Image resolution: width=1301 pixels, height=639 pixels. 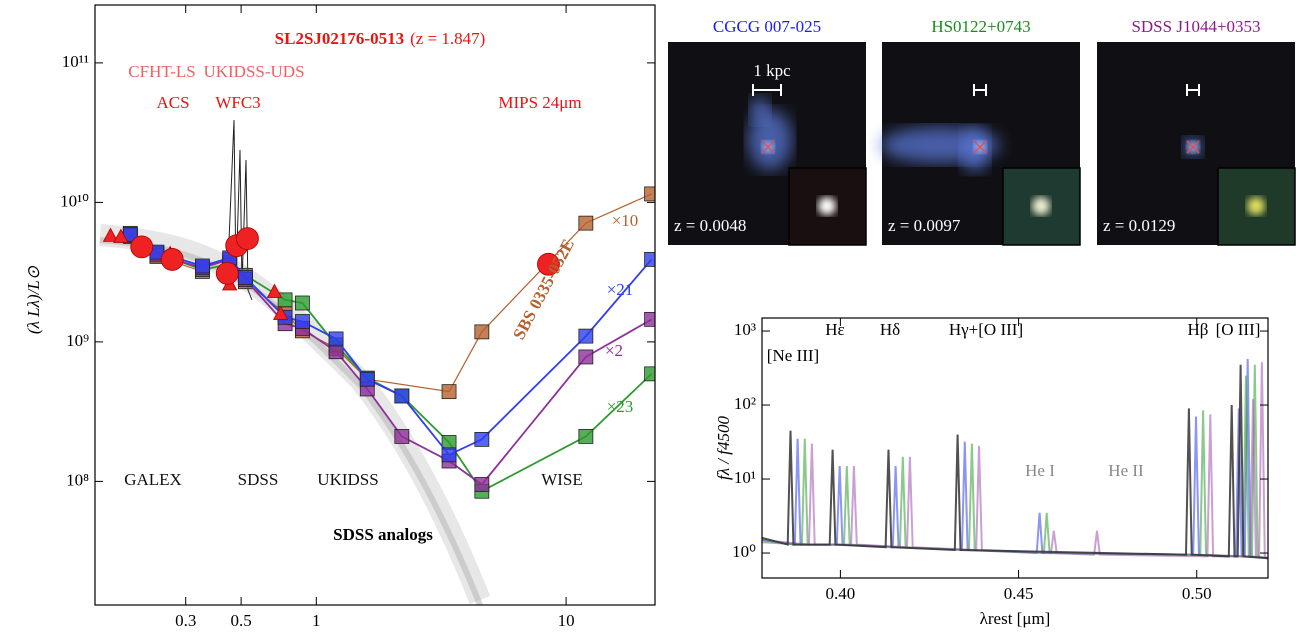 What do you see at coordinates (258, 479) in the screenshot?
I see `annotation: SDSS` at bounding box center [258, 479].